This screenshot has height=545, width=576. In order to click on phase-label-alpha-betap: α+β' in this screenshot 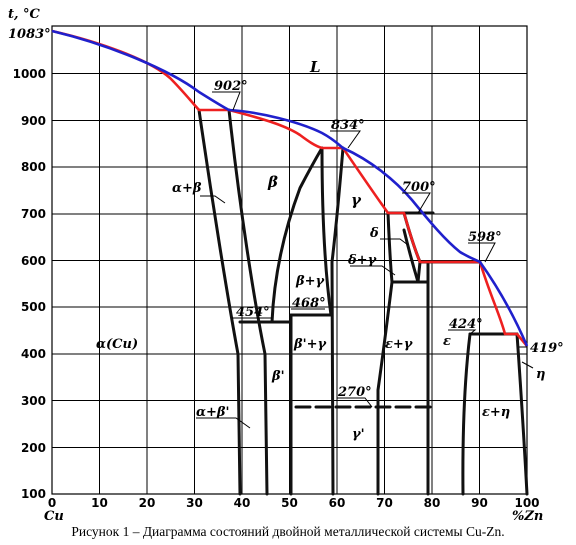, I will do `click(213, 412)`.